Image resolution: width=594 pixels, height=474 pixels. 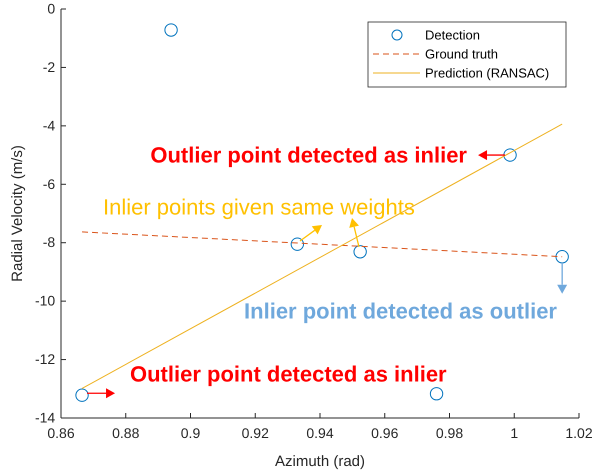 What do you see at coordinates (487, 73) in the screenshot?
I see `legend-label: Prediction (RANSAC)` at bounding box center [487, 73].